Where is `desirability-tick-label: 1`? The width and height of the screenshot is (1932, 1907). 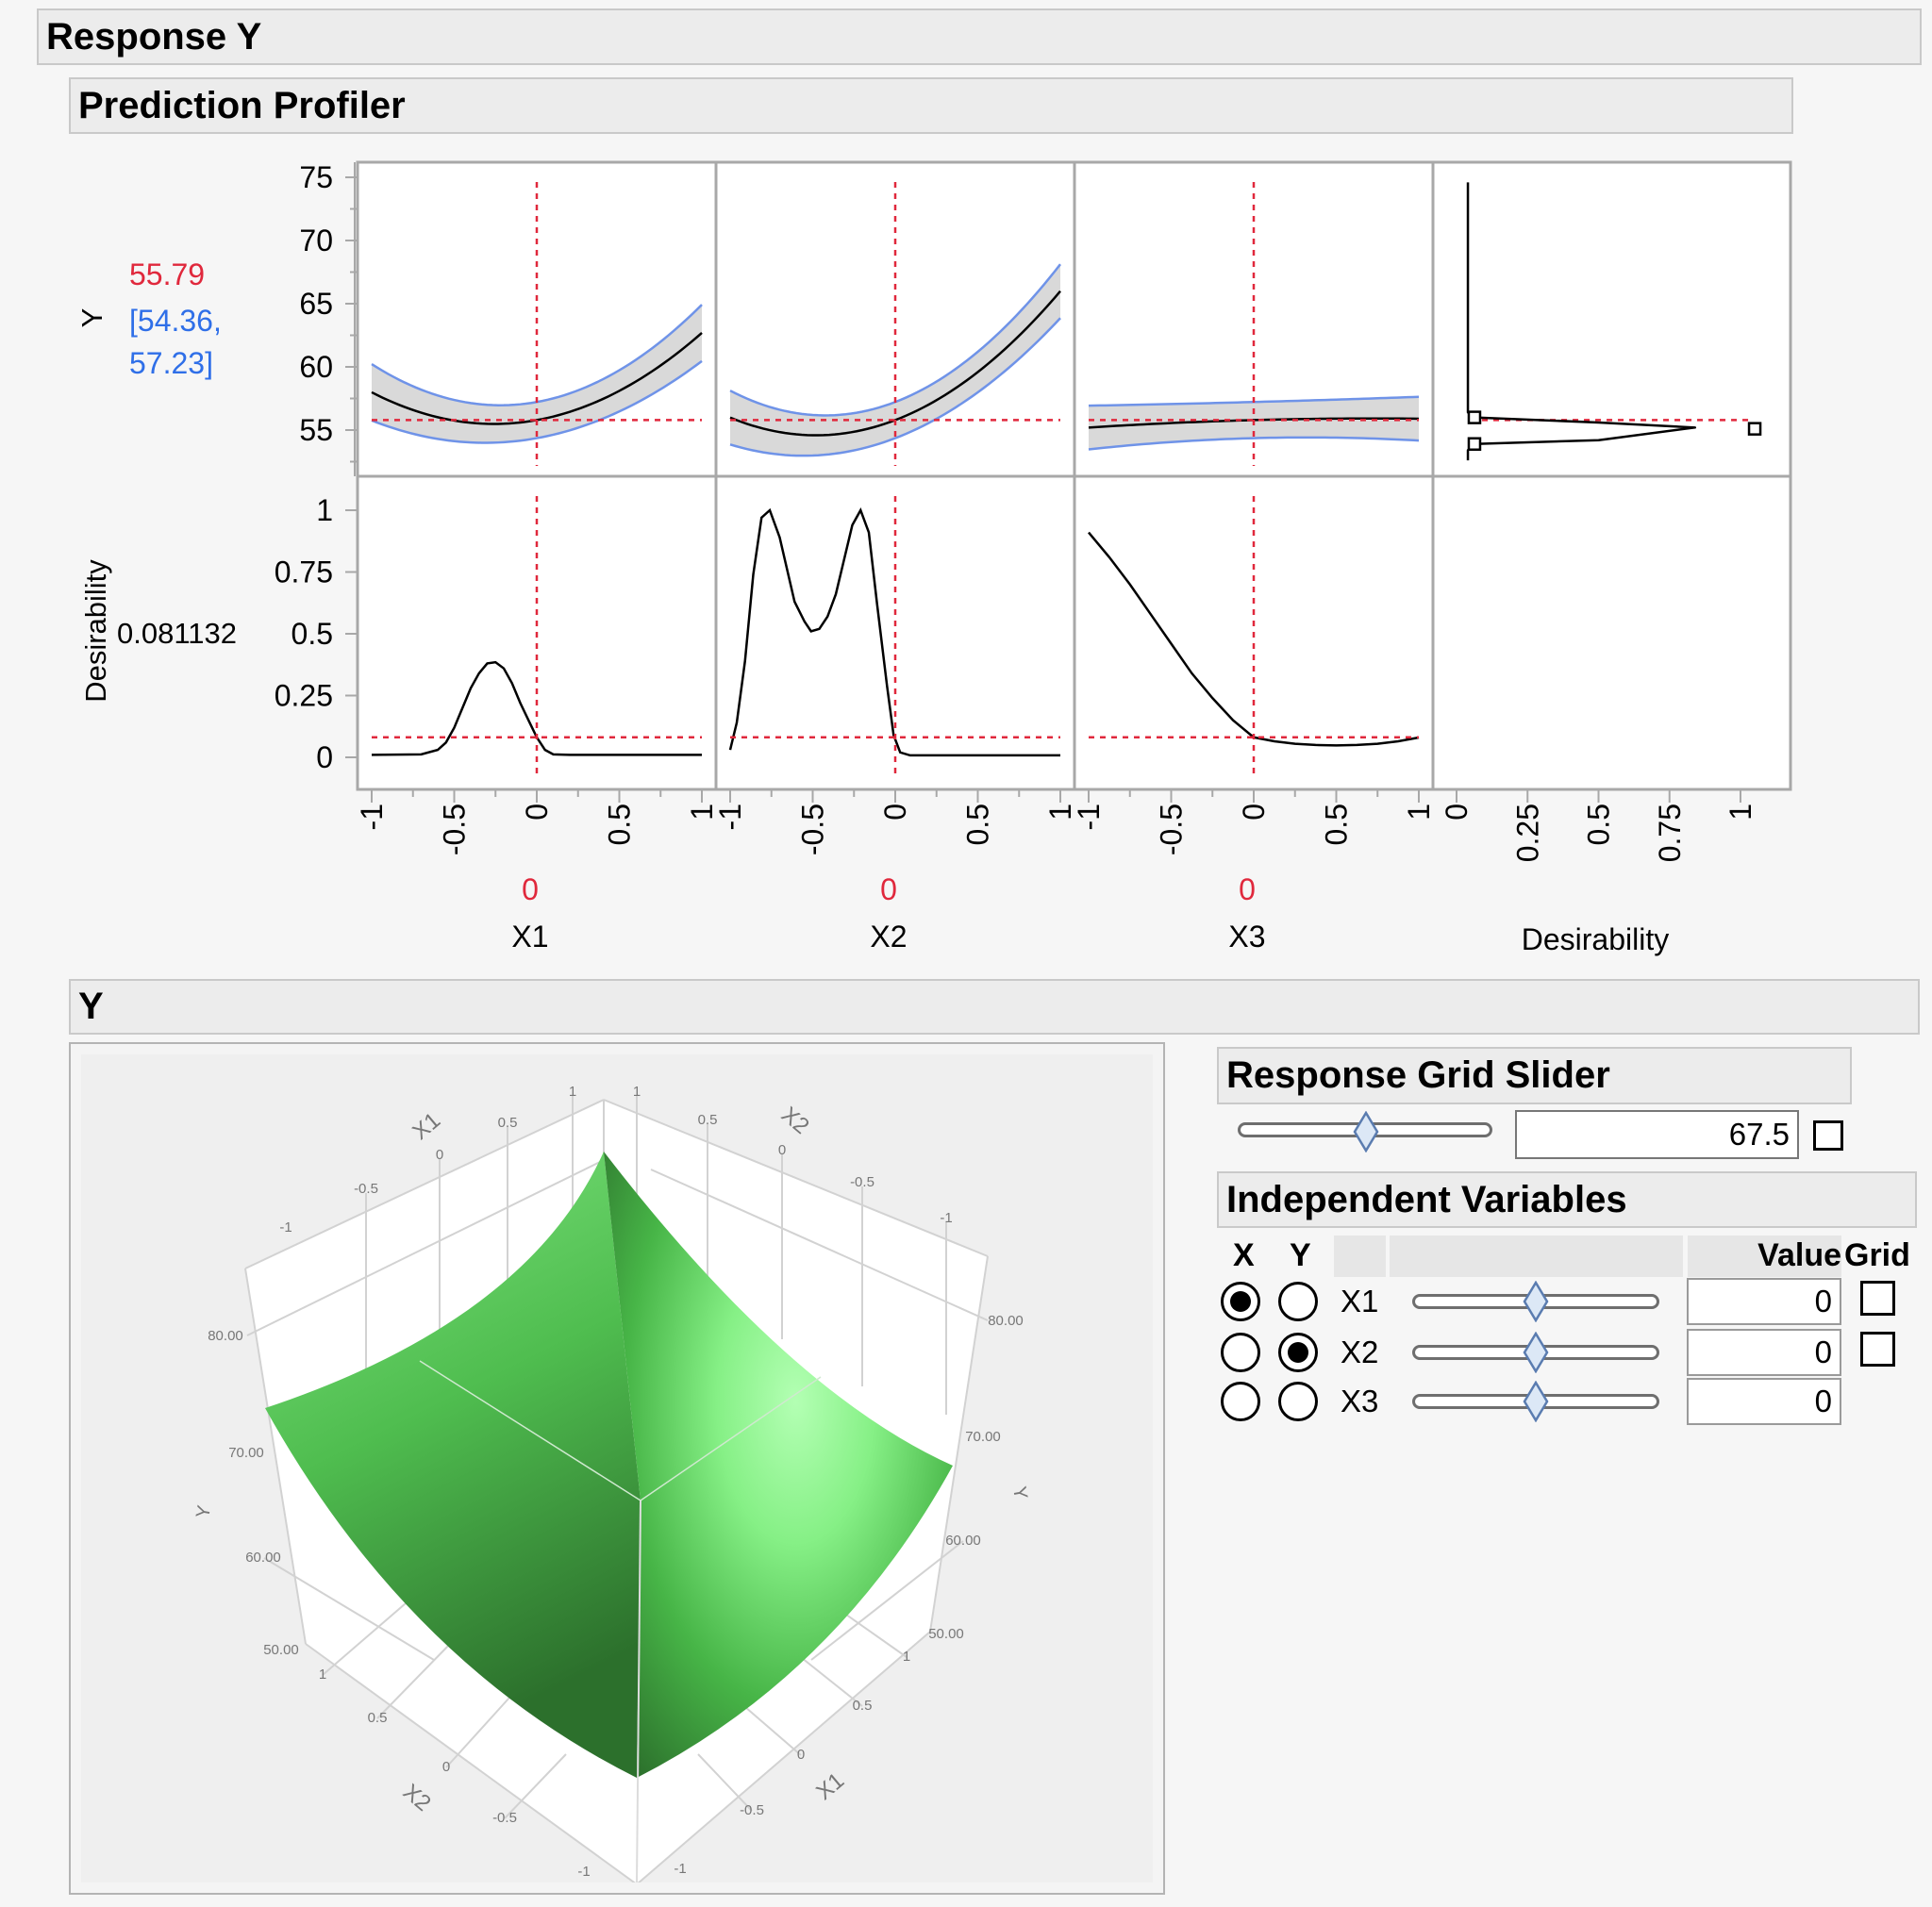 desirability-tick-label: 1 is located at coordinates (325, 510).